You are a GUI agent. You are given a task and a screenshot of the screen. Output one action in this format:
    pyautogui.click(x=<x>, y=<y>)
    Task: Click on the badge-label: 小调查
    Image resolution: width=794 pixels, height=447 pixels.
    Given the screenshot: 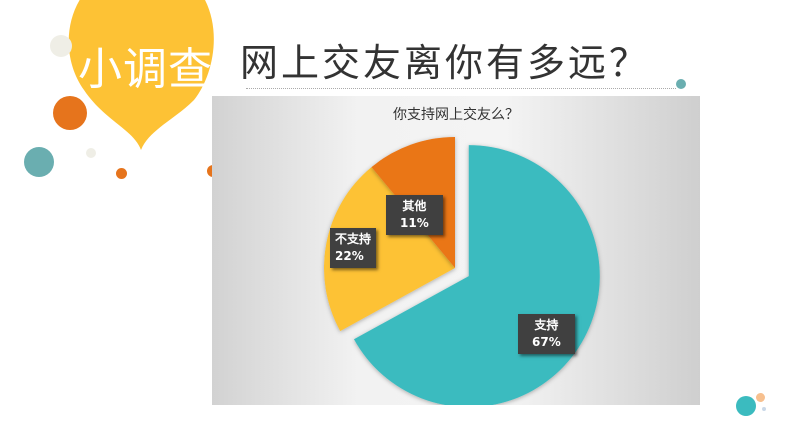 What is the action you would take?
    pyautogui.click(x=145, y=69)
    